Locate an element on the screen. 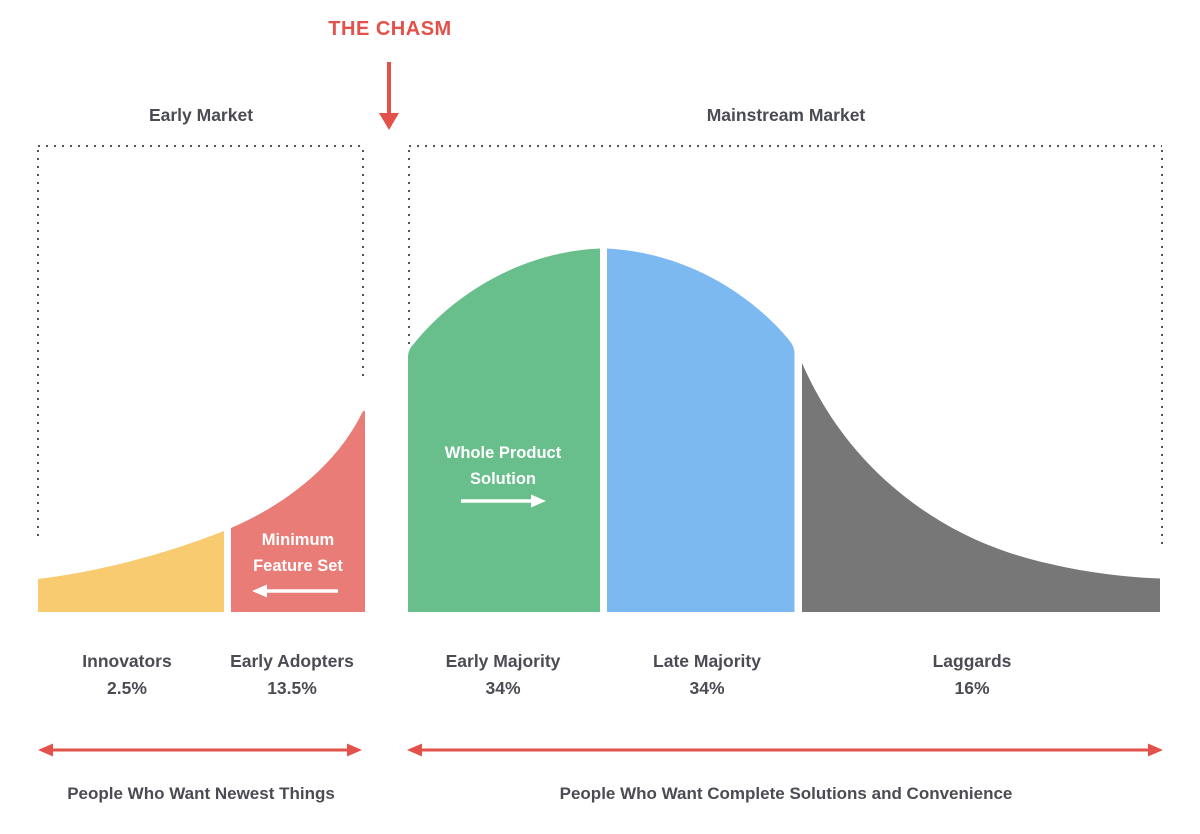  early-market-arrow-right-head-icon is located at coordinates (354, 750).